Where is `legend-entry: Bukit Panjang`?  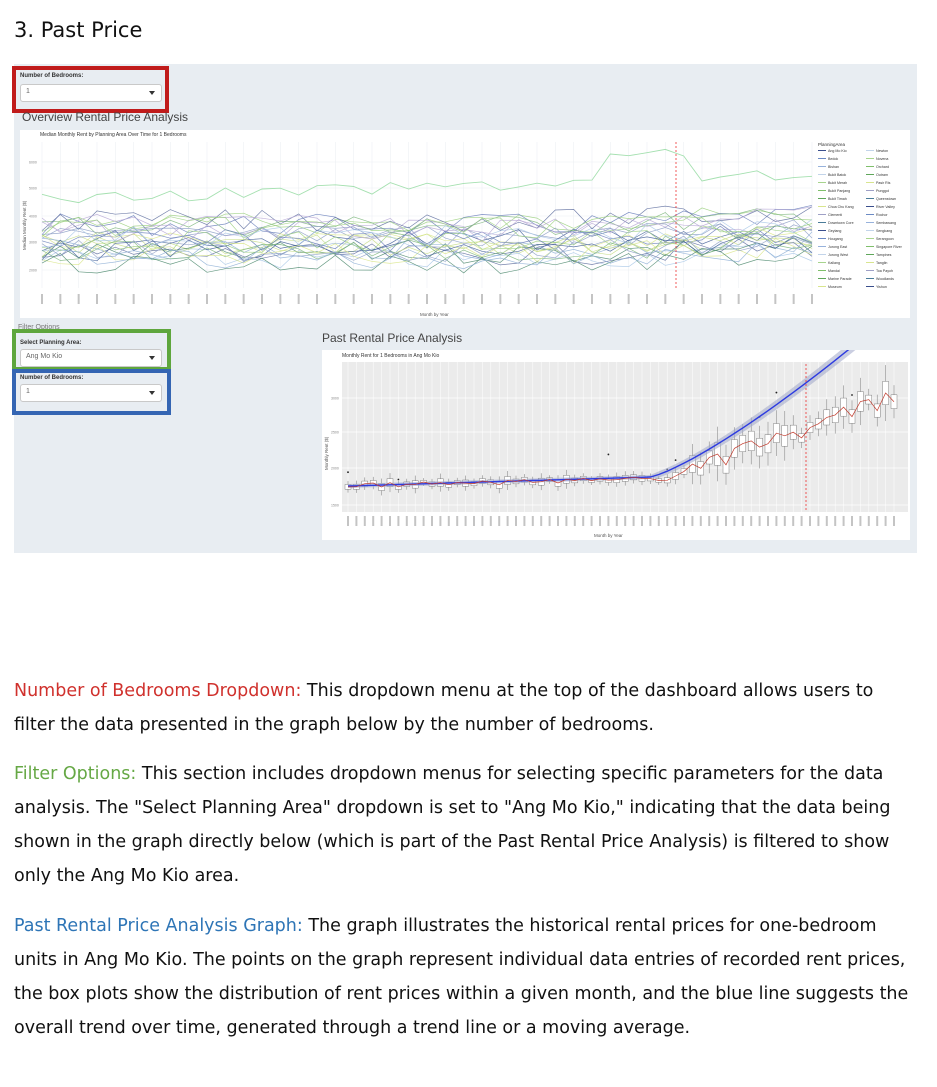 legend-entry: Bukit Panjang is located at coordinates (839, 191).